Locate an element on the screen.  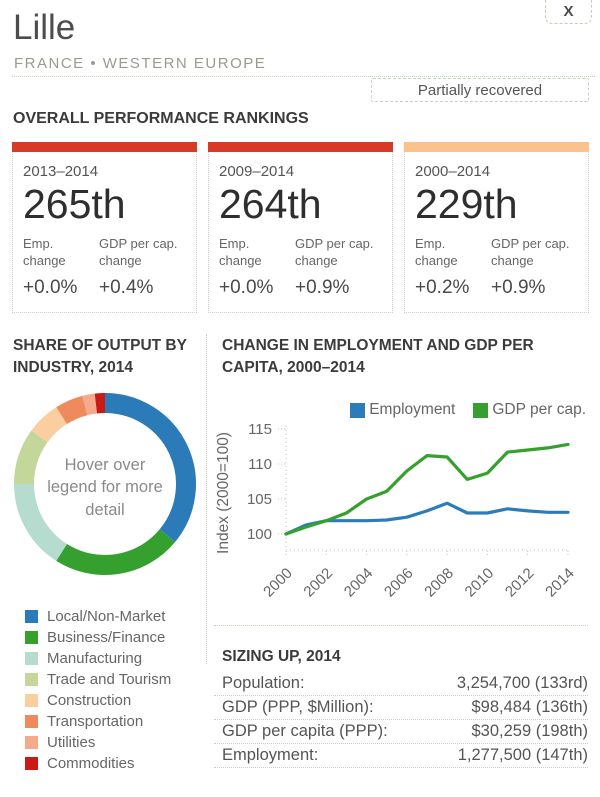
legend-label: Employment is located at coordinates (412, 409).